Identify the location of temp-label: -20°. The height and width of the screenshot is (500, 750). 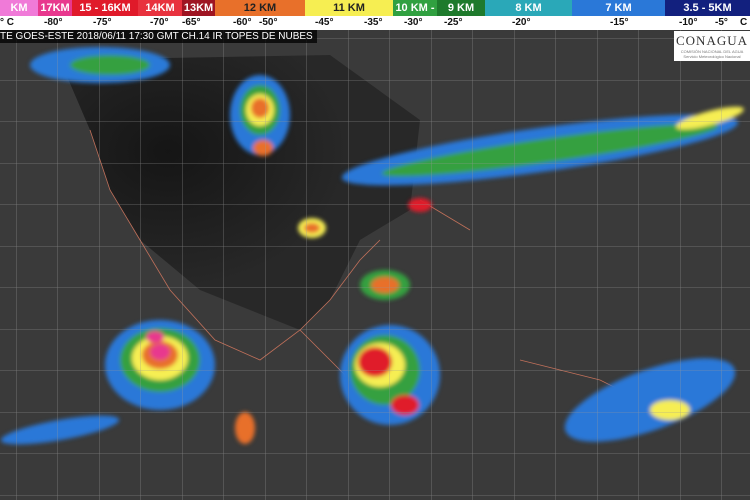
(521, 22).